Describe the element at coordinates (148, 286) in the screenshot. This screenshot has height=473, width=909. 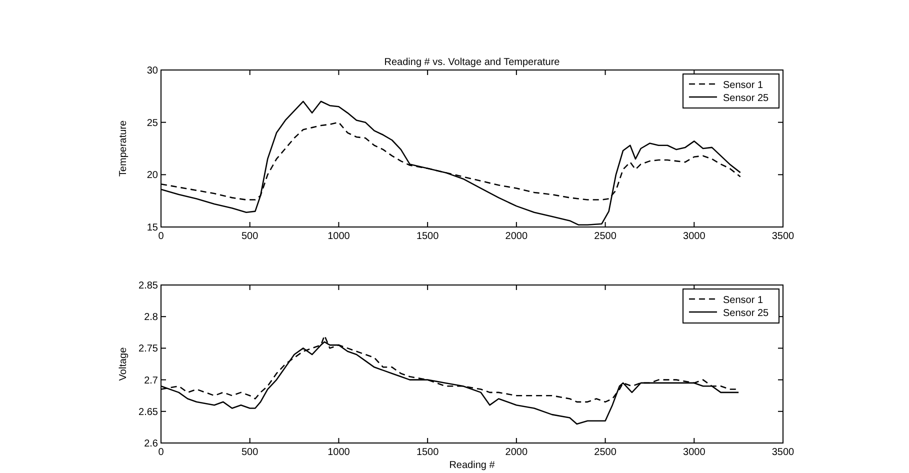
I see `y-tick-label: 2.85` at that location.